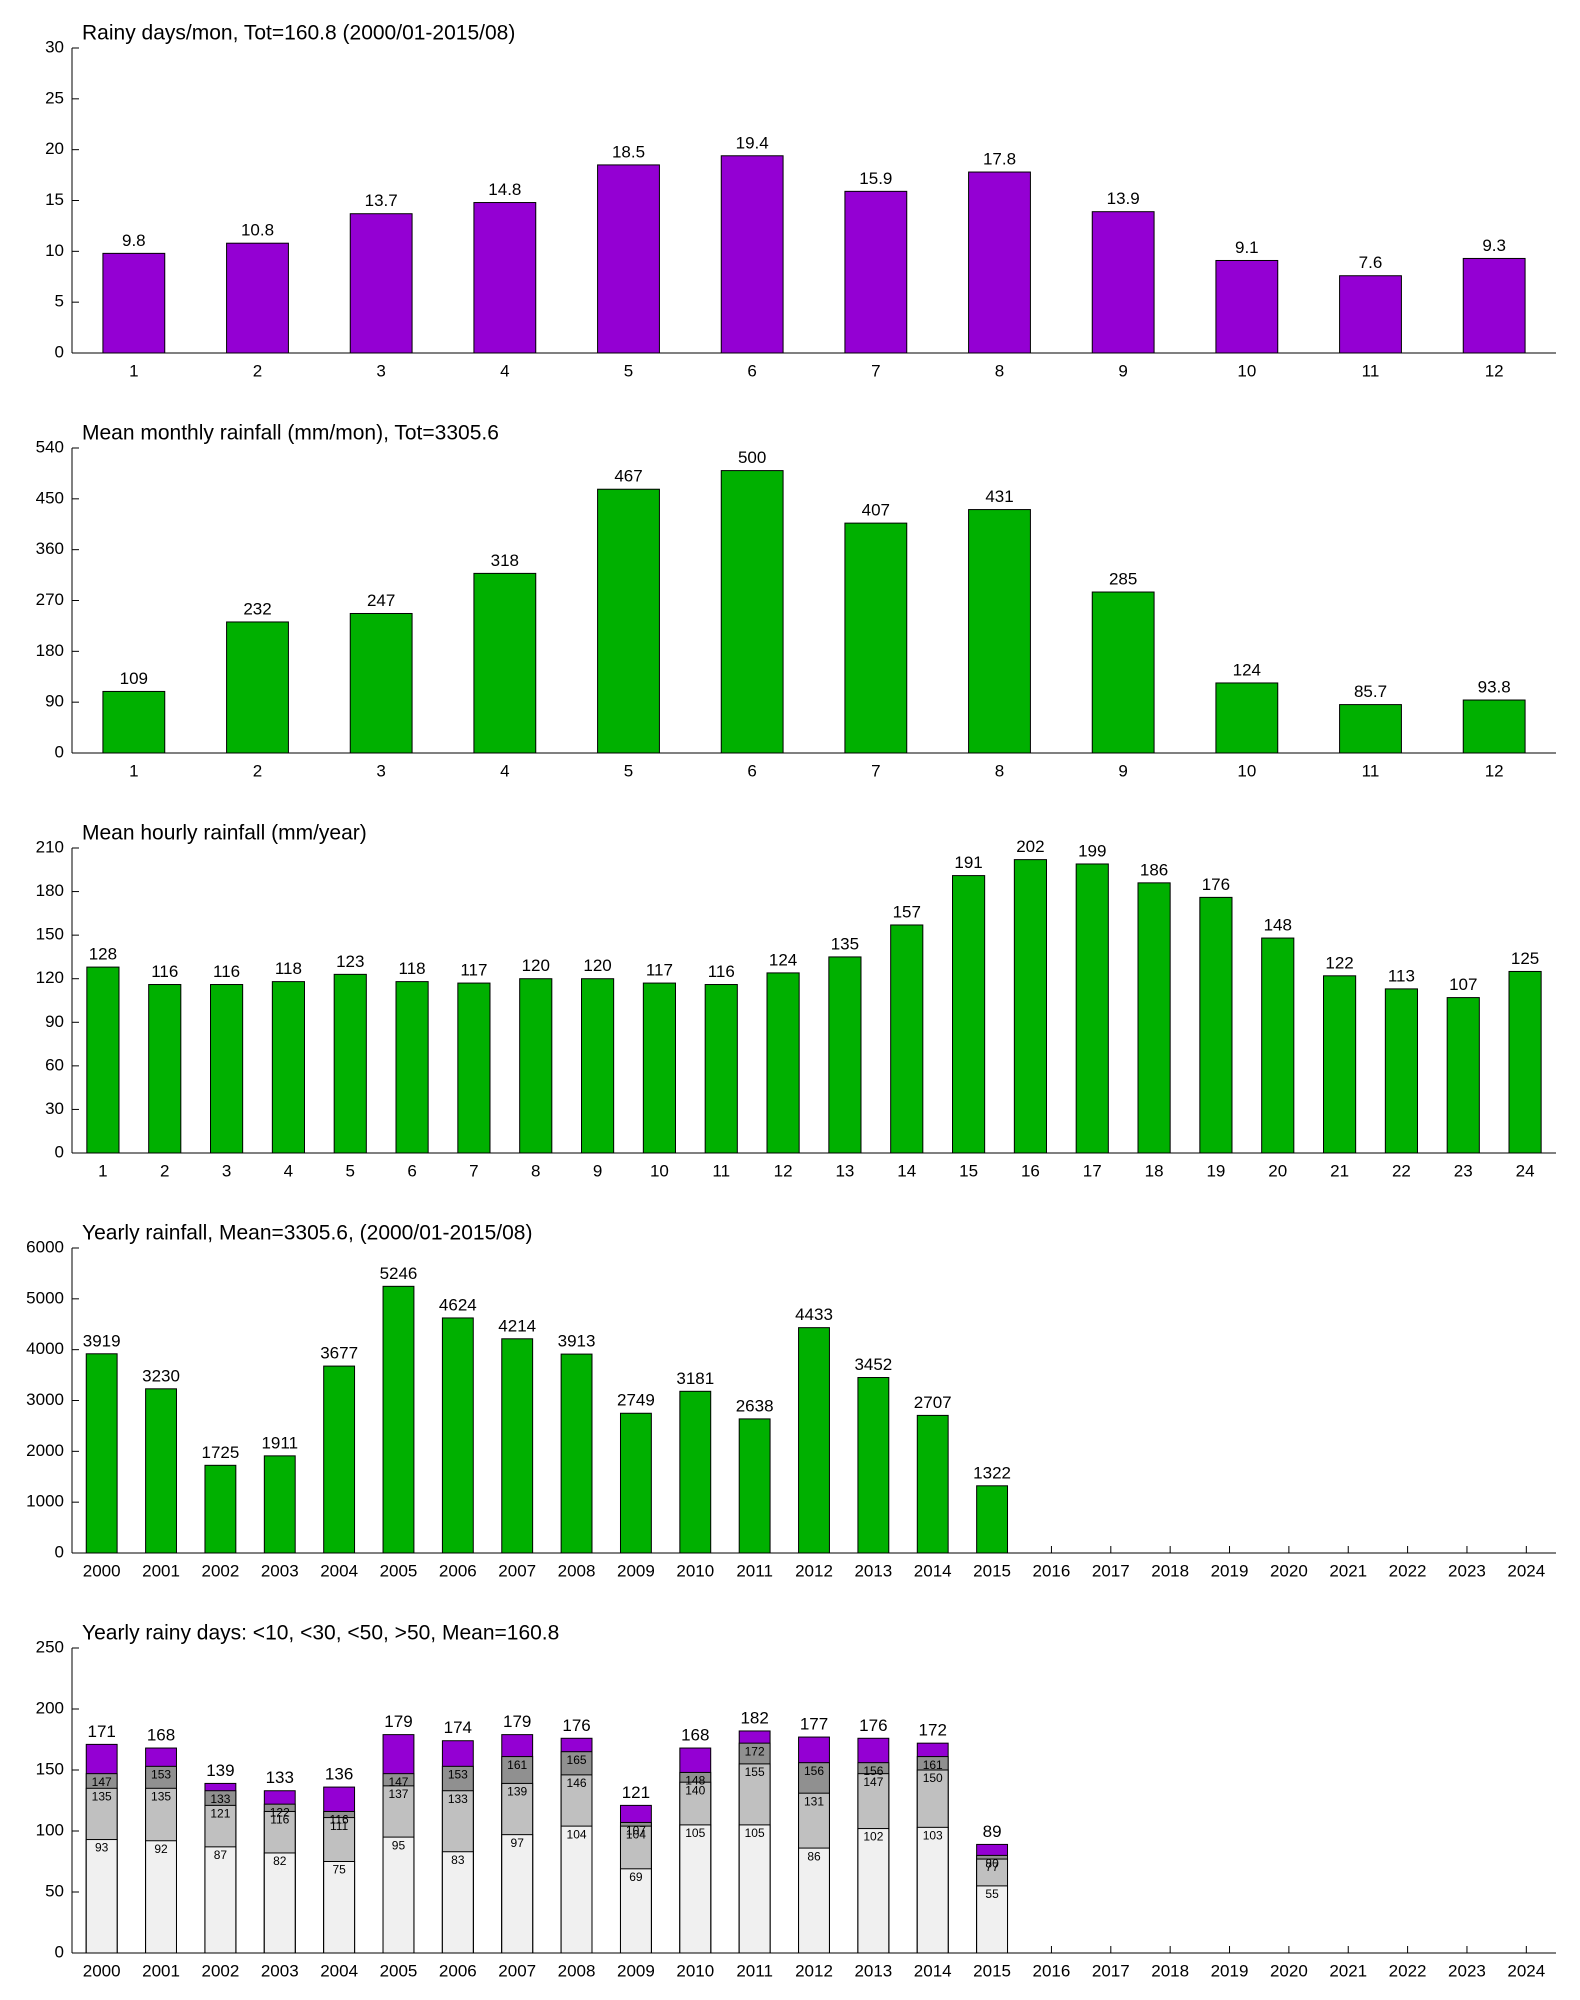  What do you see at coordinates (381, 600) in the screenshot?
I see `value-label: 247` at bounding box center [381, 600].